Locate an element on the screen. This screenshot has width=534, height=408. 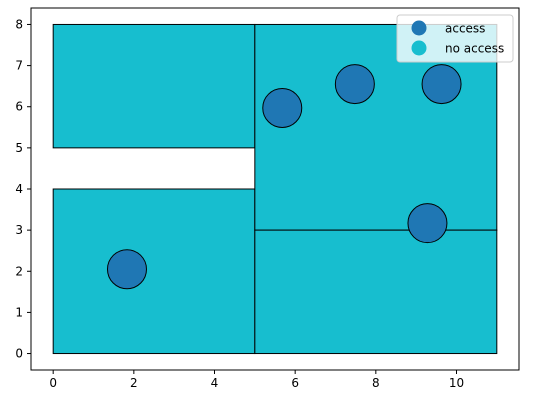
y-tick-label: 0 is located at coordinates (19, 354).